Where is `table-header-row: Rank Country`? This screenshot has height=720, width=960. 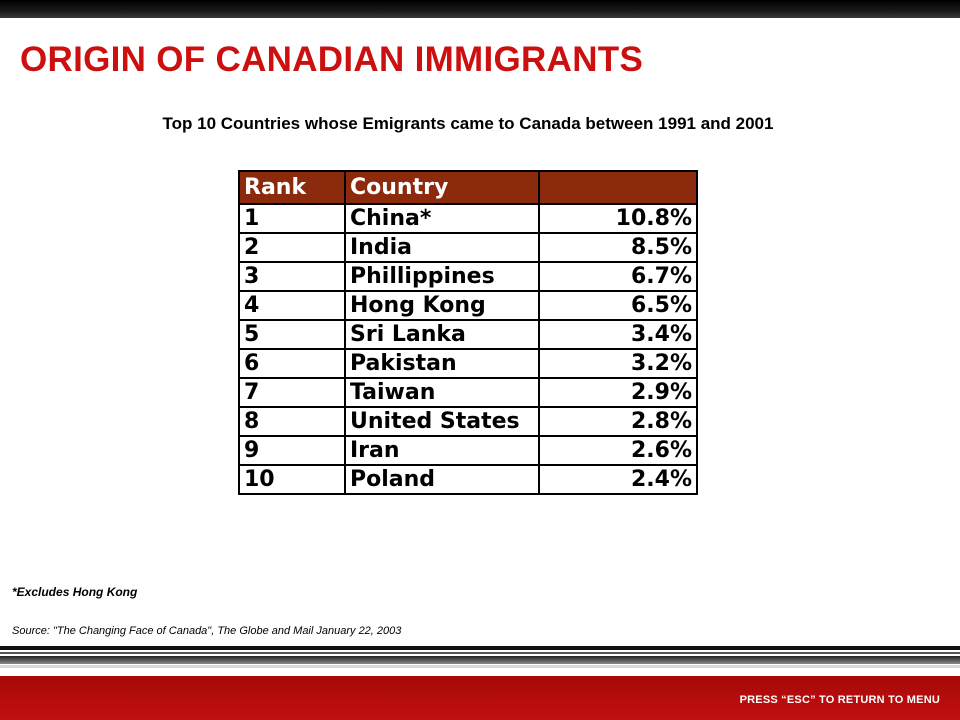
table-header-row: Rank Country is located at coordinates (468, 187).